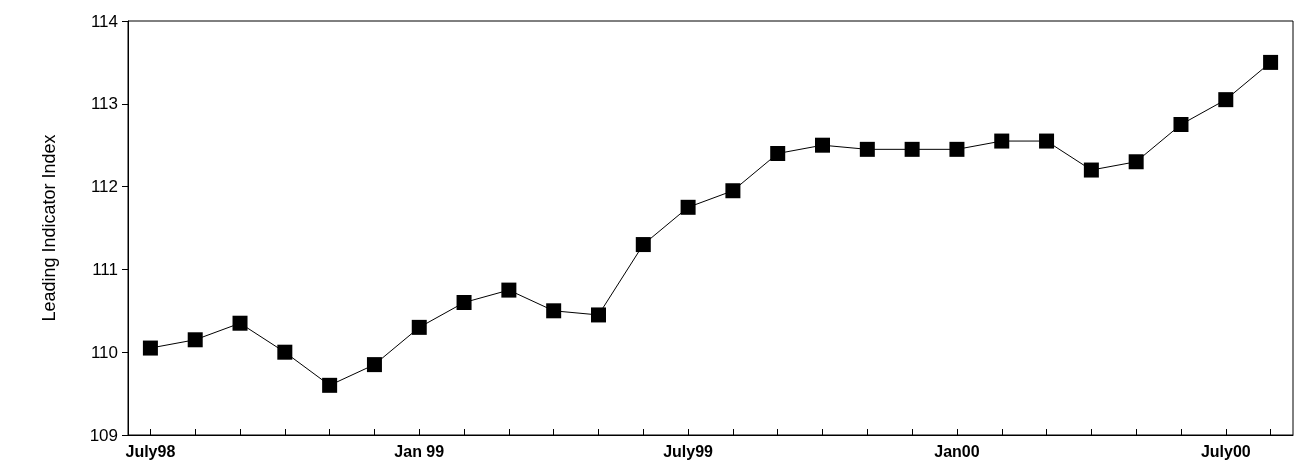 This screenshot has height=471, width=1309. Describe the element at coordinates (49, 228) in the screenshot. I see `y-axis-title: Leading Indicator Index` at that location.